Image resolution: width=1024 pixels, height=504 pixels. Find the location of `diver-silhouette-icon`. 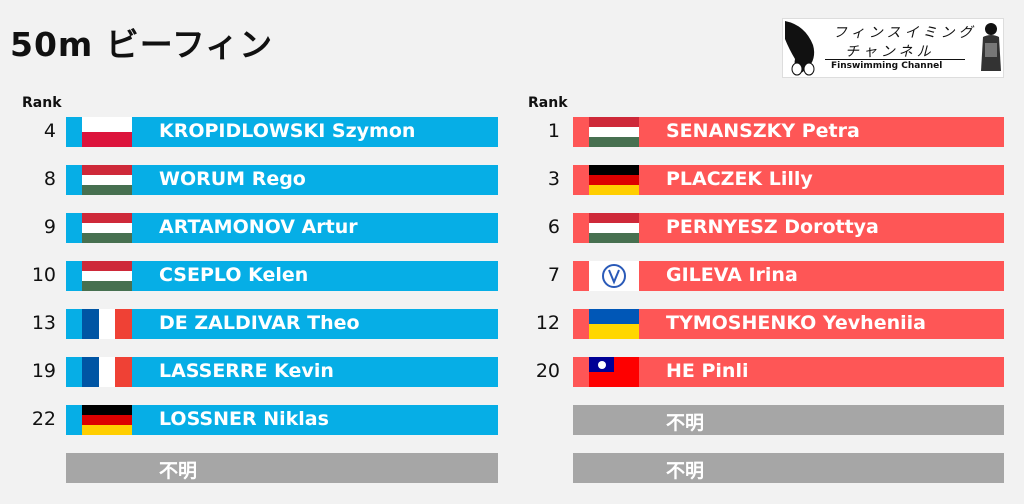

diver-silhouette-icon is located at coordinates (991, 47).